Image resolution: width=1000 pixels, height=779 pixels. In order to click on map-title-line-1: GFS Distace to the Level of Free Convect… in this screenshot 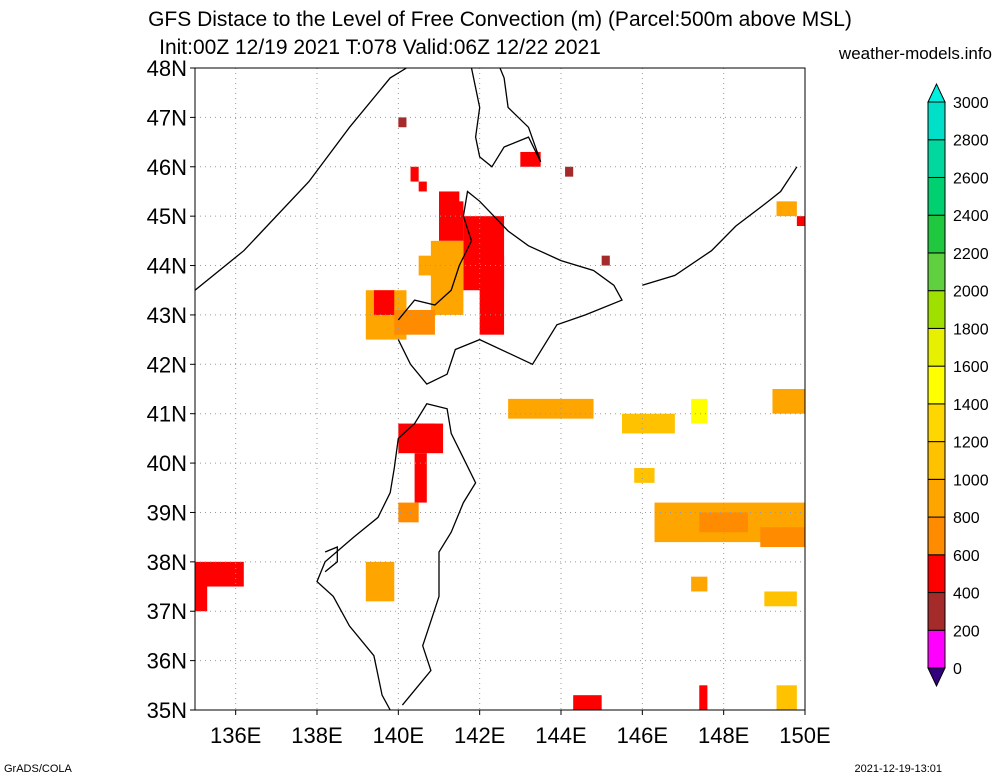, I will do `click(500, 19)`.